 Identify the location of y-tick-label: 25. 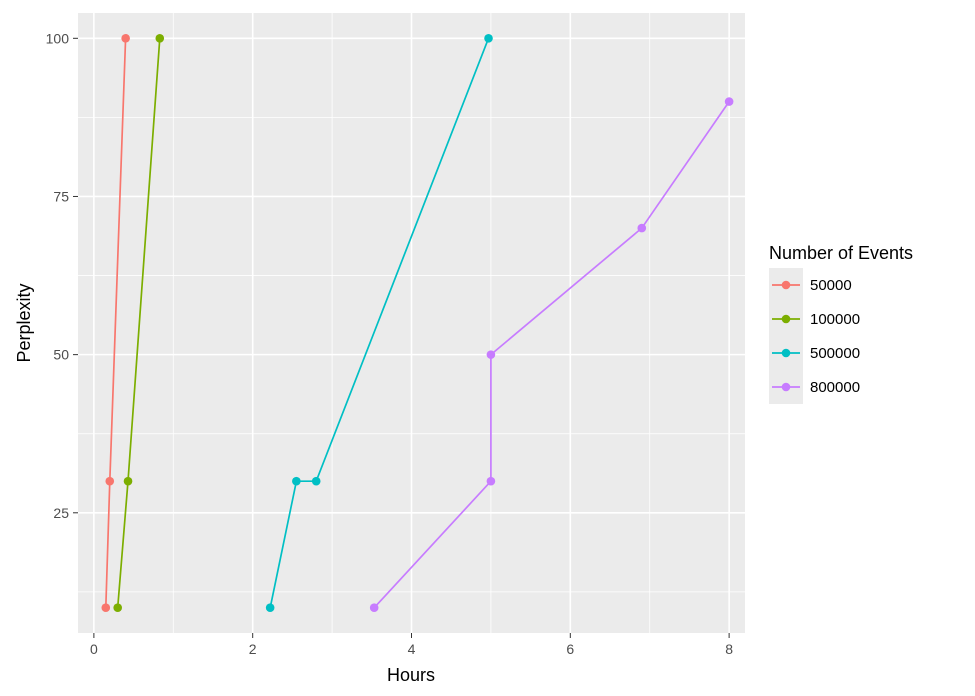
(61, 513).